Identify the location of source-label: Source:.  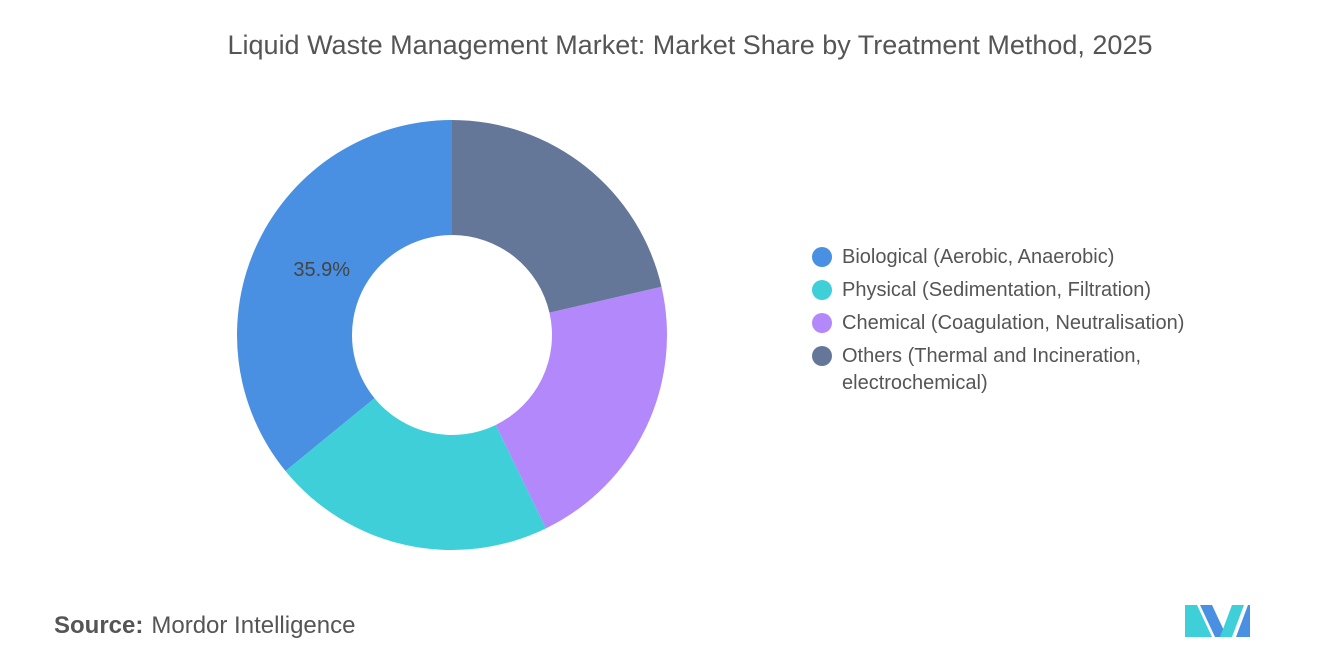
(99, 625).